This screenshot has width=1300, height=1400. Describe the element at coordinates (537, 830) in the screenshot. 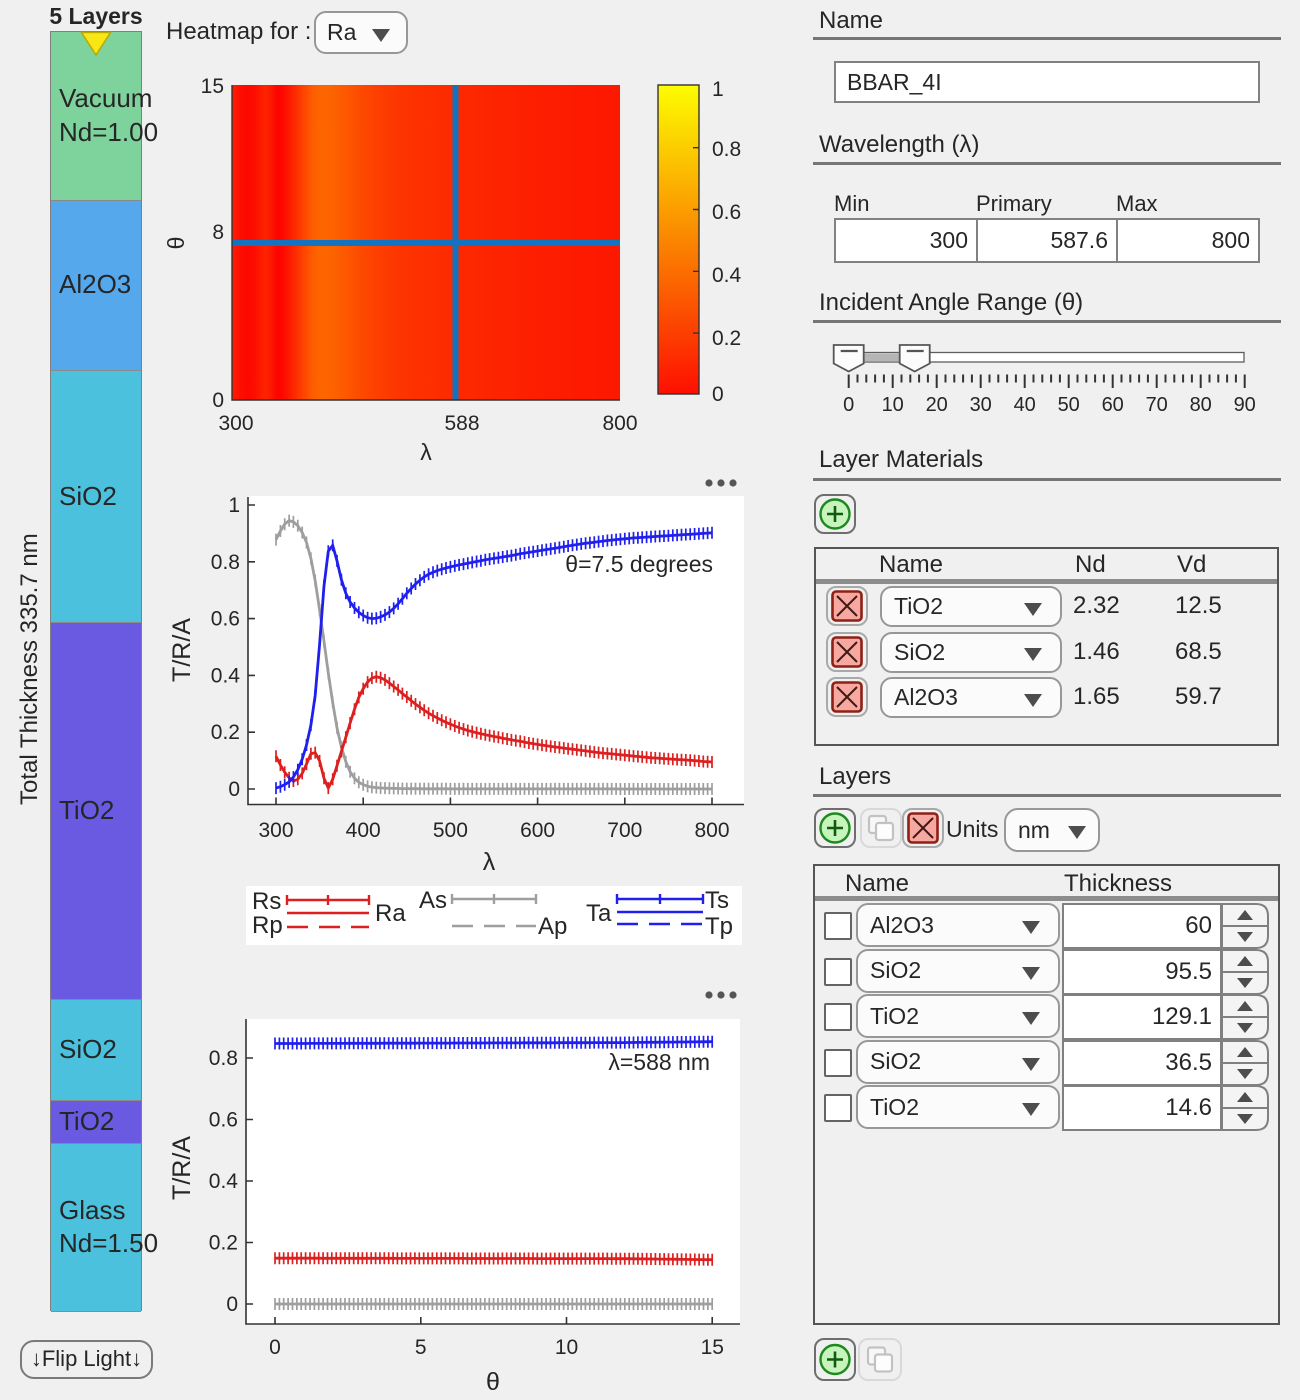

I see `svg-text: 600` at that location.